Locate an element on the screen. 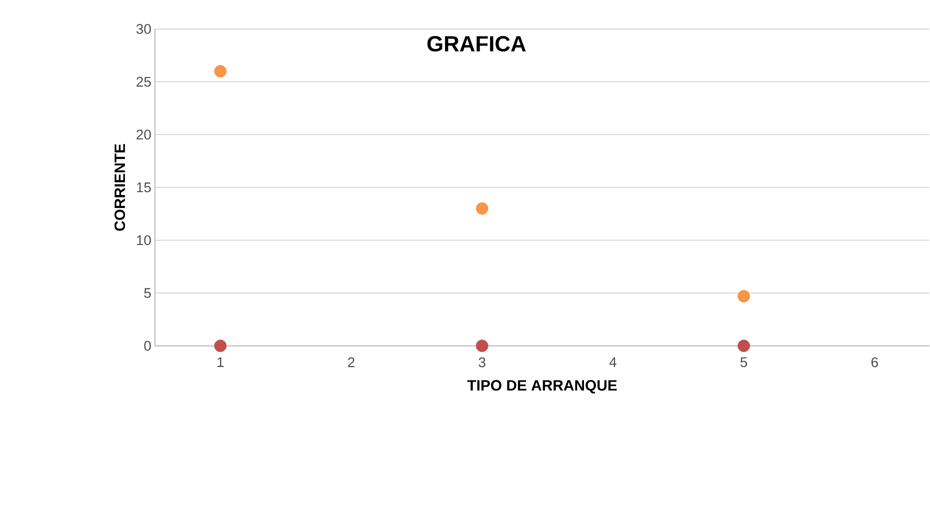  chart-title: GRAFICA is located at coordinates (476, 44).